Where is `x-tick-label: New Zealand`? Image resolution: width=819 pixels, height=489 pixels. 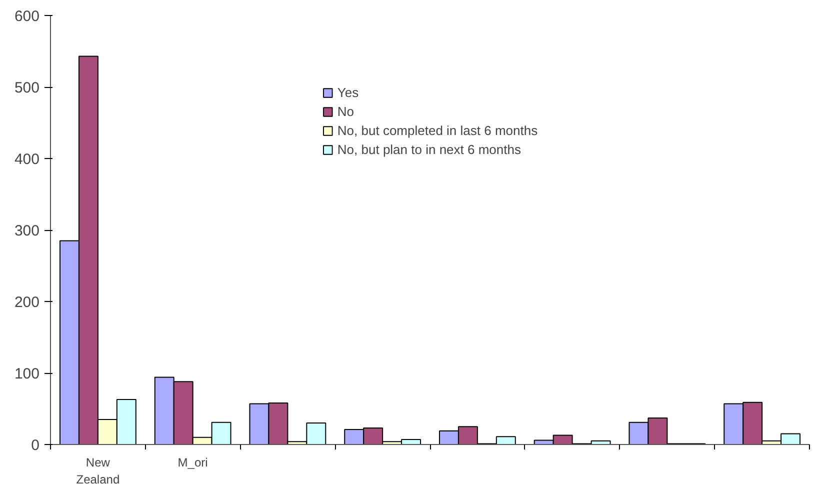
x-tick-label: New Zealand is located at coordinates (98, 471).